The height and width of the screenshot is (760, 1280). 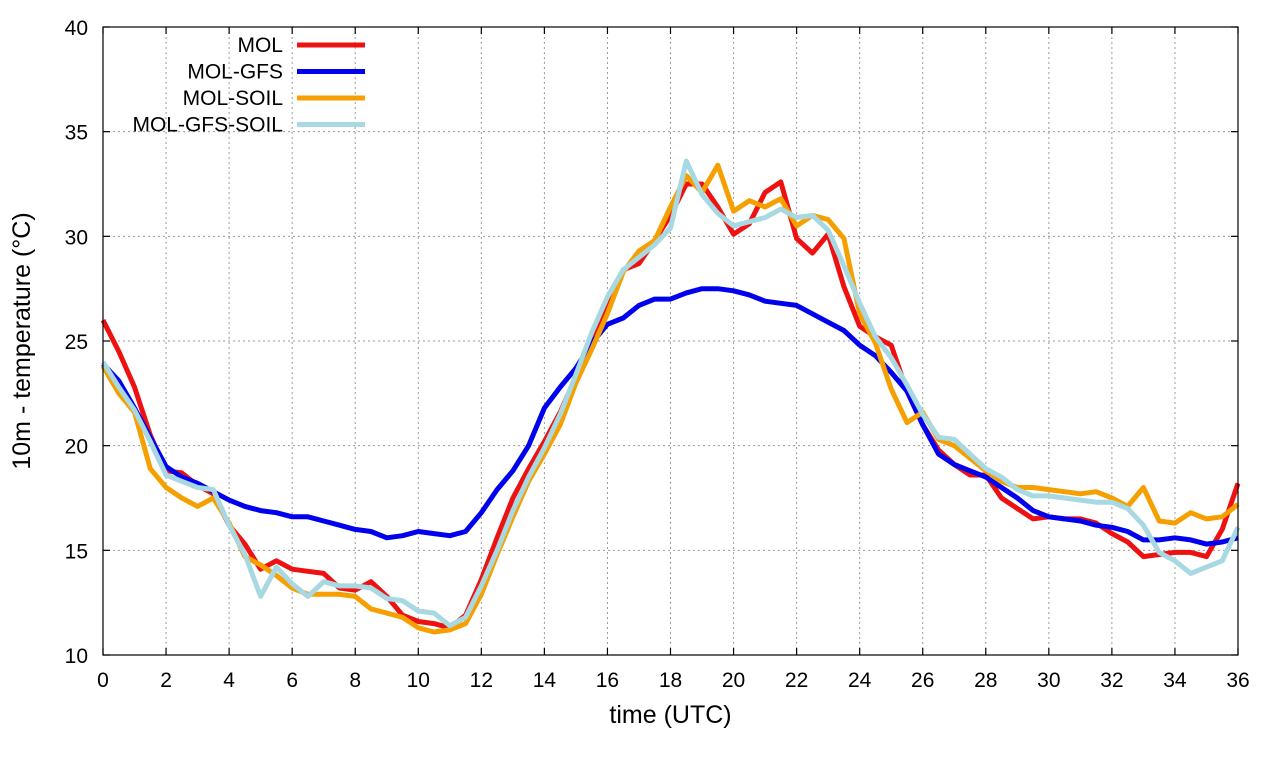 I want to click on x-tick-label: 22, so click(x=796, y=680).